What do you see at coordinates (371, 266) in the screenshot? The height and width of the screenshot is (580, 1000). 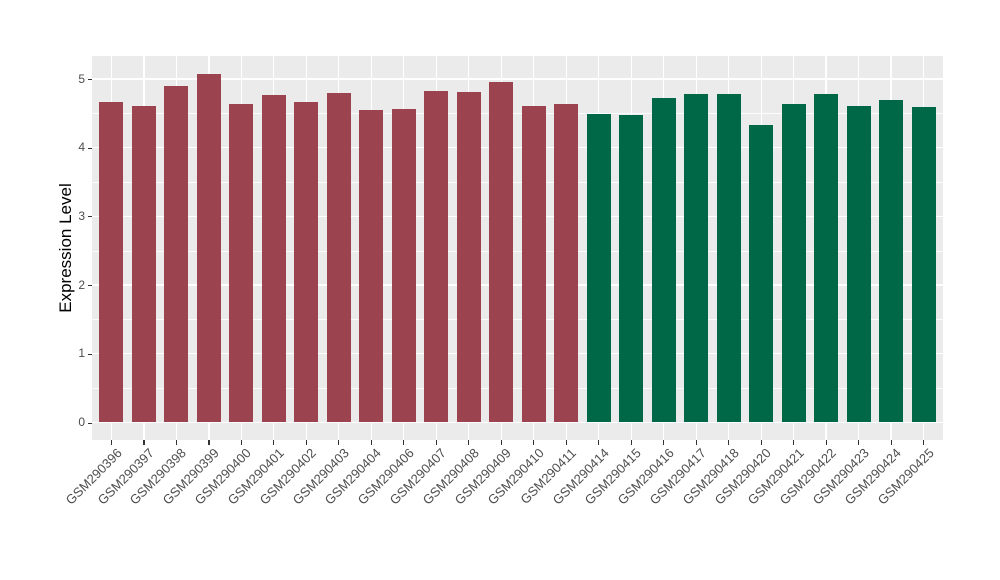 I see `bar-GSM290404` at bounding box center [371, 266].